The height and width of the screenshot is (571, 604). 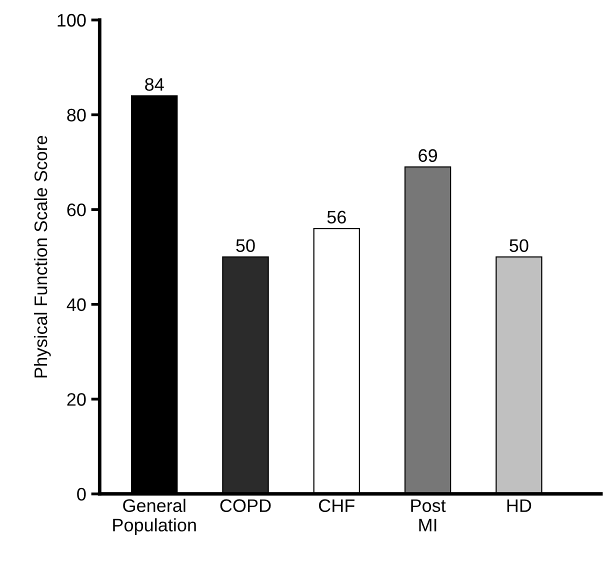 I want to click on y-tick-label: 0, so click(x=81, y=494).